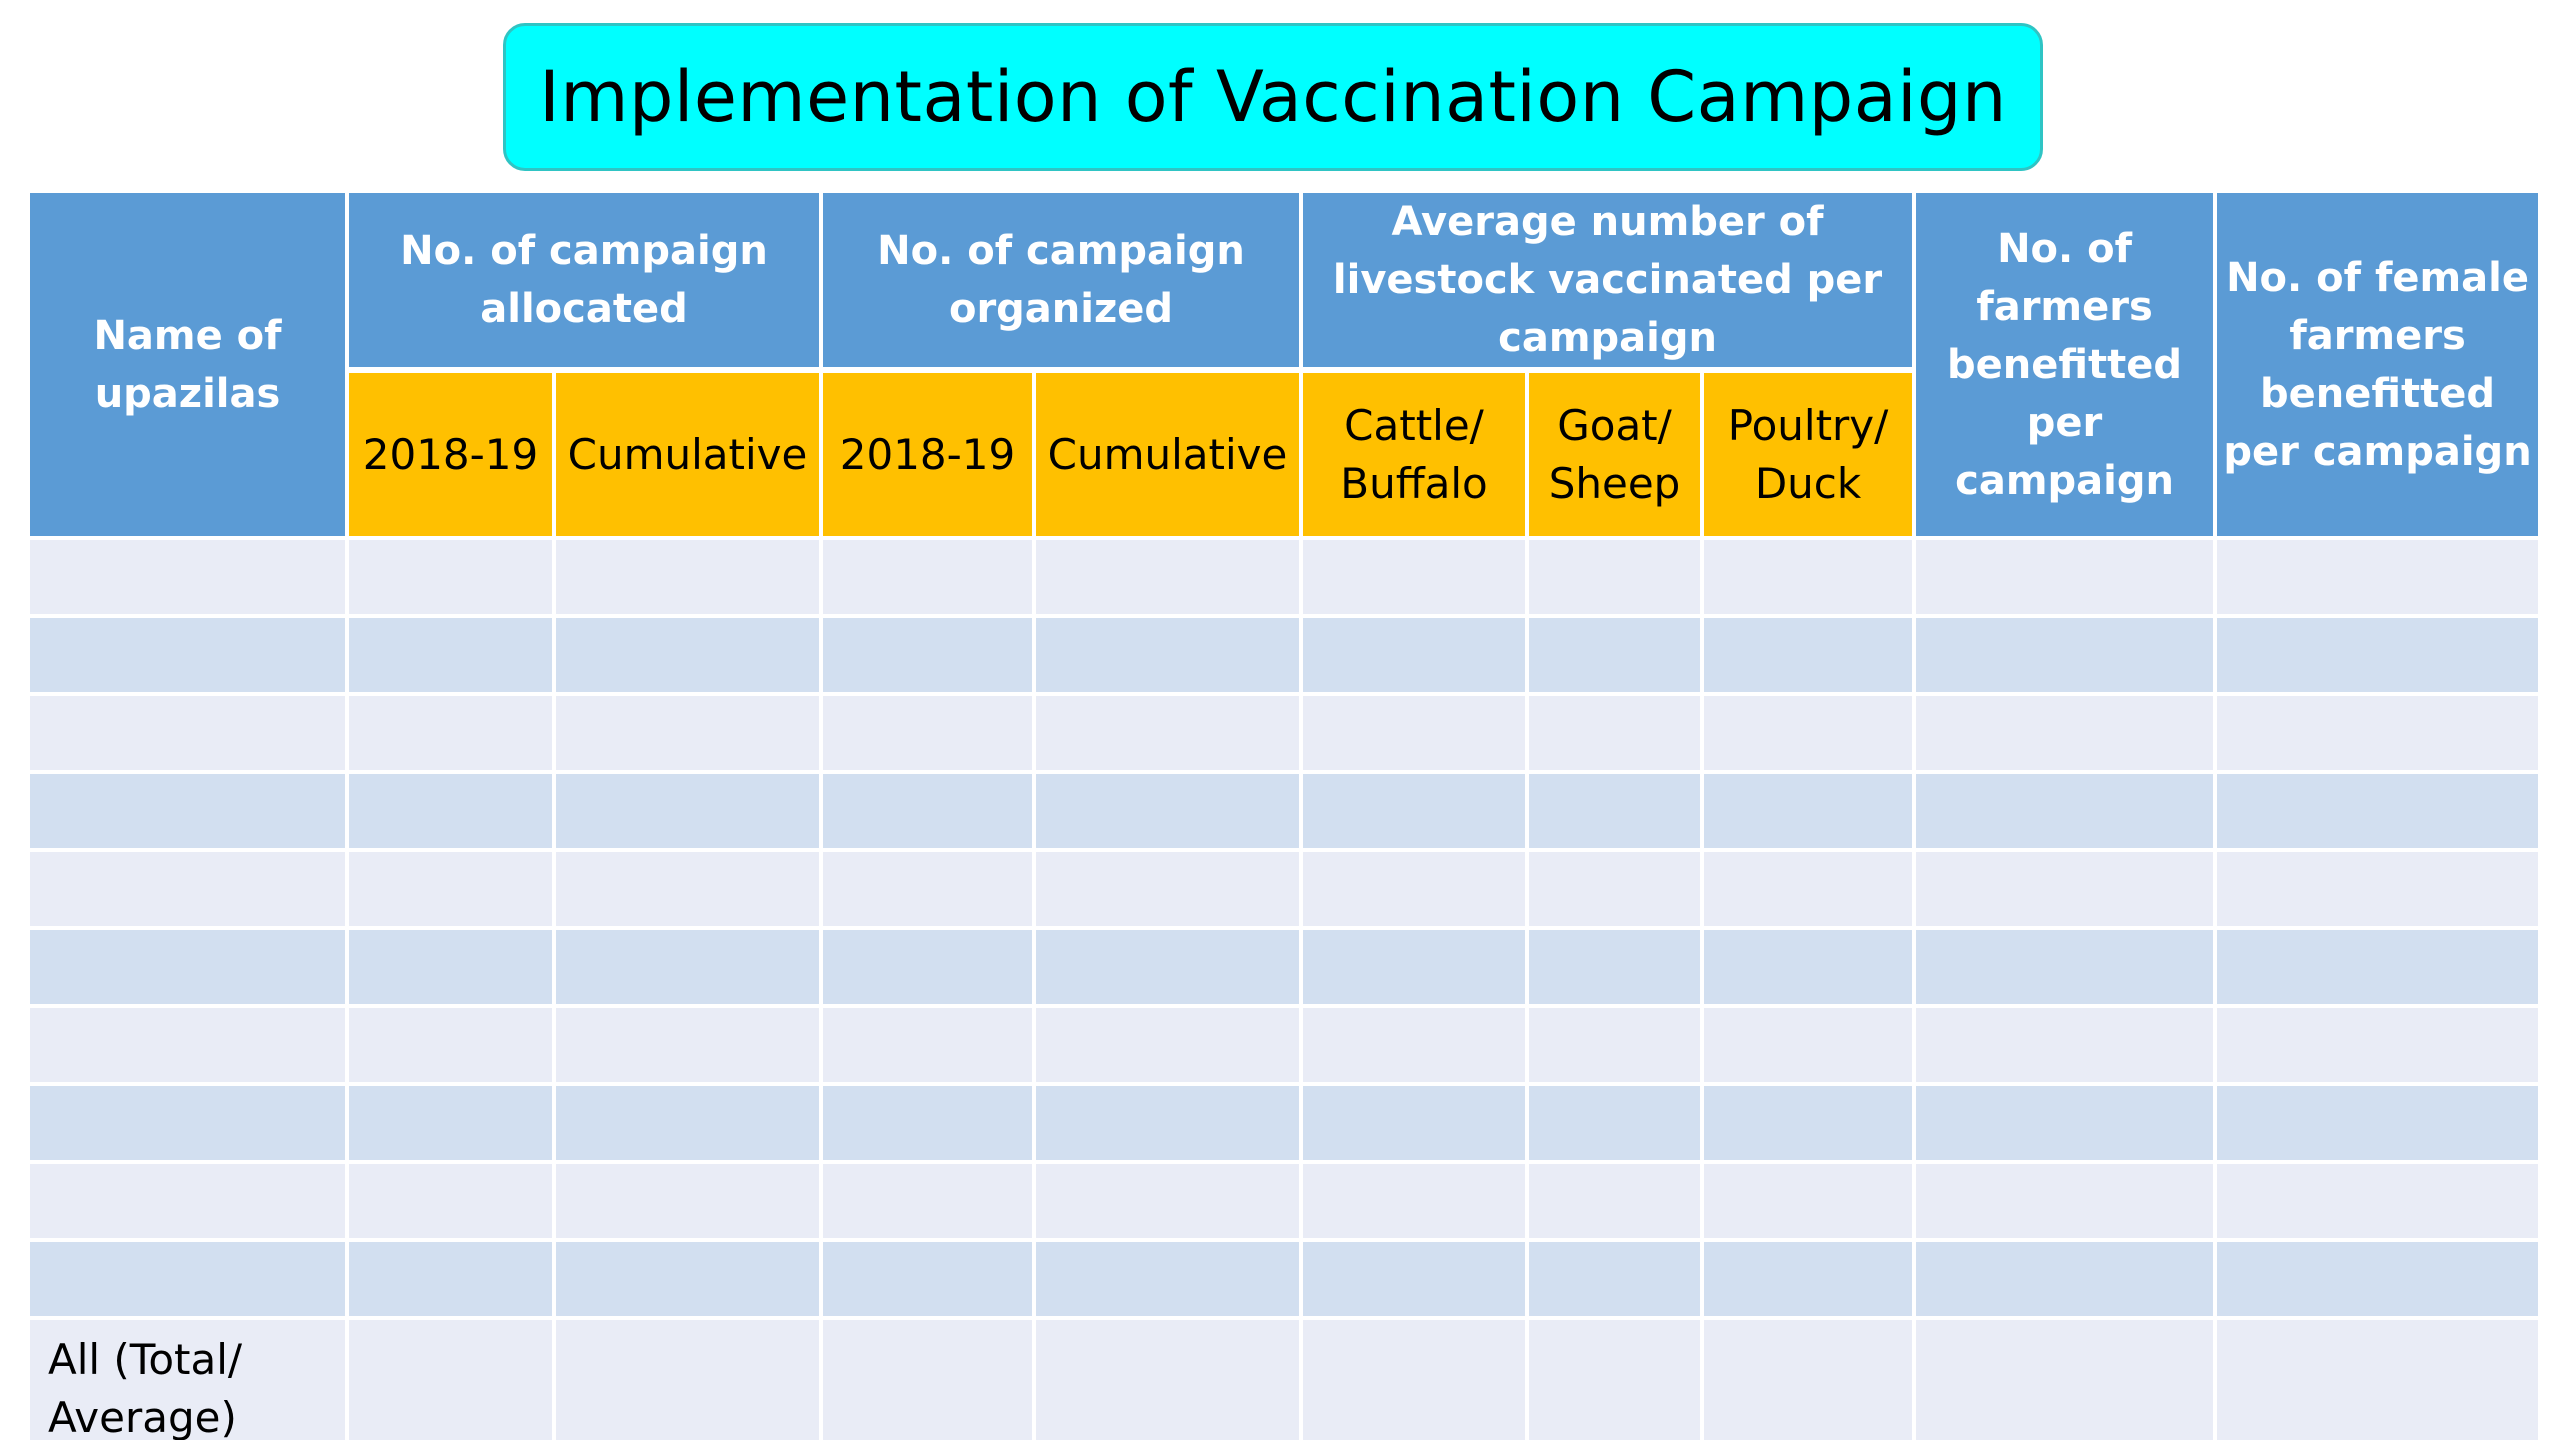 Image resolution: width=2560 pixels, height=1440 pixels. What do you see at coordinates (1273, 97) in the screenshot?
I see `title-banner: Implementation of Vaccination Campaign` at bounding box center [1273, 97].